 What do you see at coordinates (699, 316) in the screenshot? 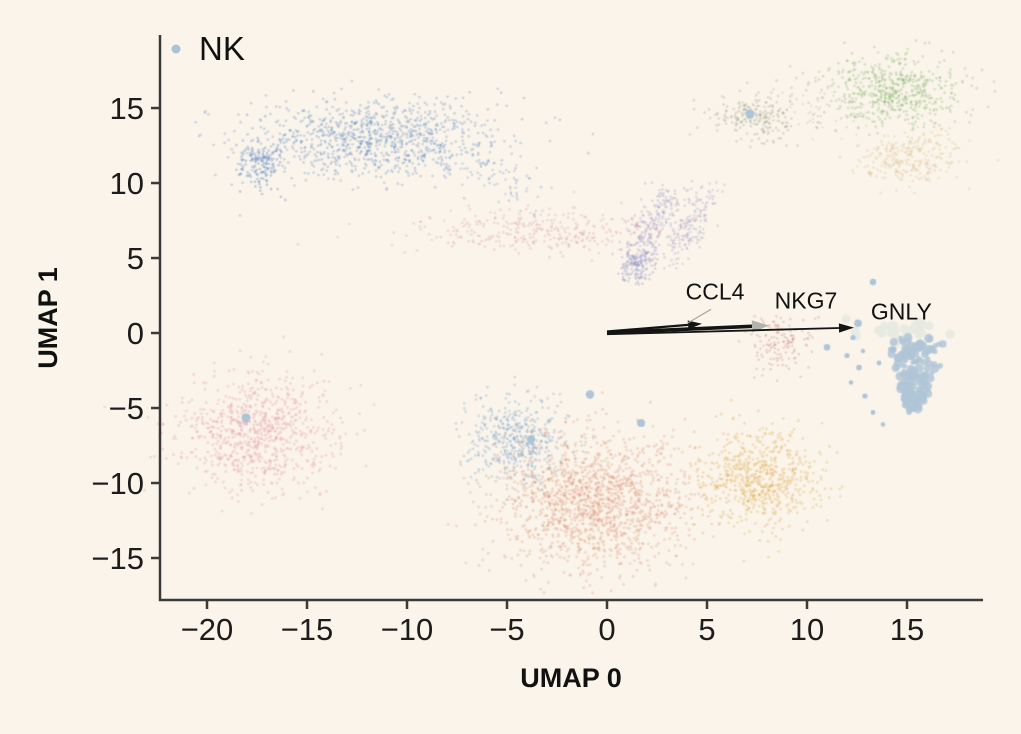
I see `label-leader-line` at bounding box center [699, 316].